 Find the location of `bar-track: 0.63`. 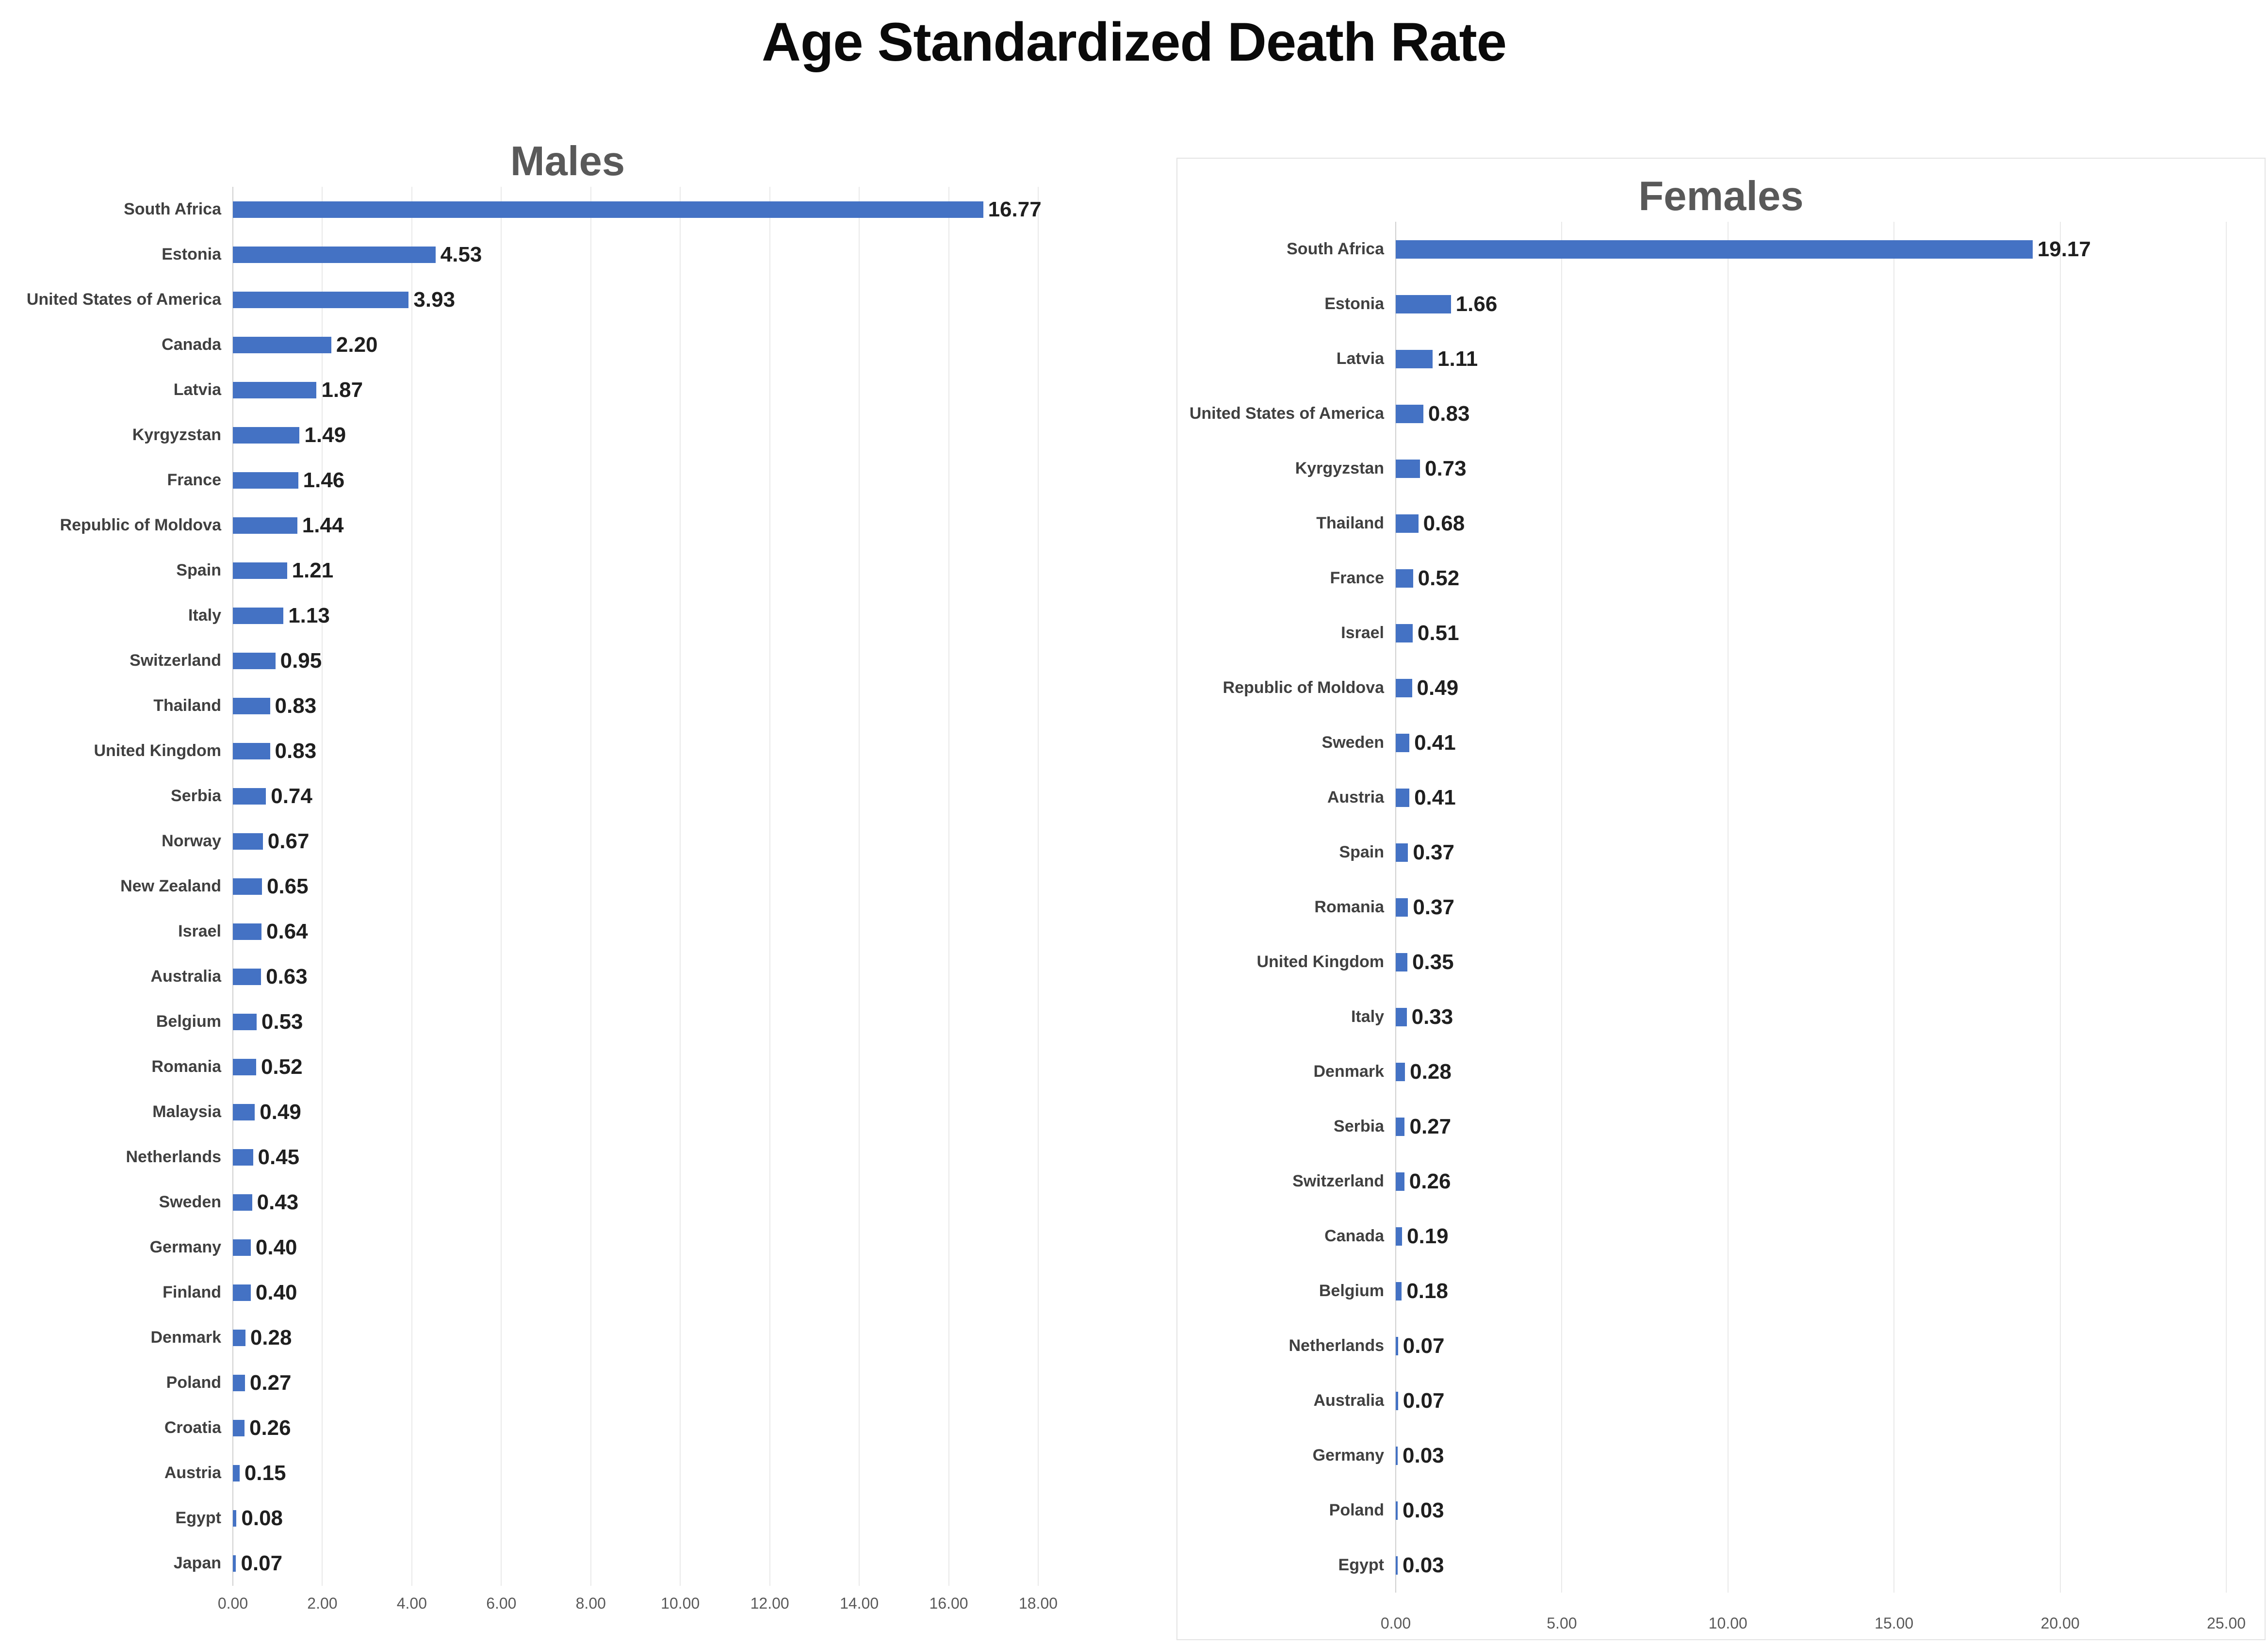

bar-track: 0.63 is located at coordinates (635, 976).